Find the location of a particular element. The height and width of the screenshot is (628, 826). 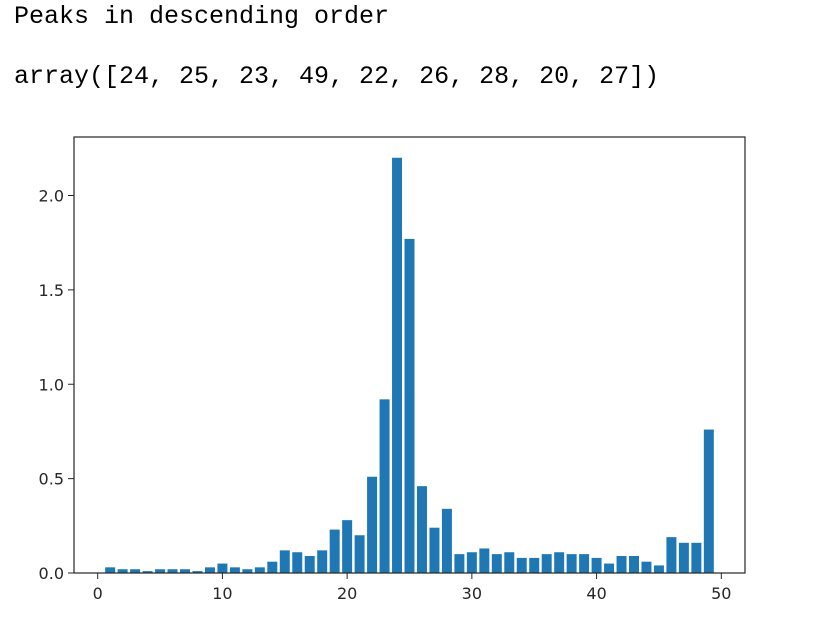

y-tick-label: 1.5 is located at coordinates (51, 290).